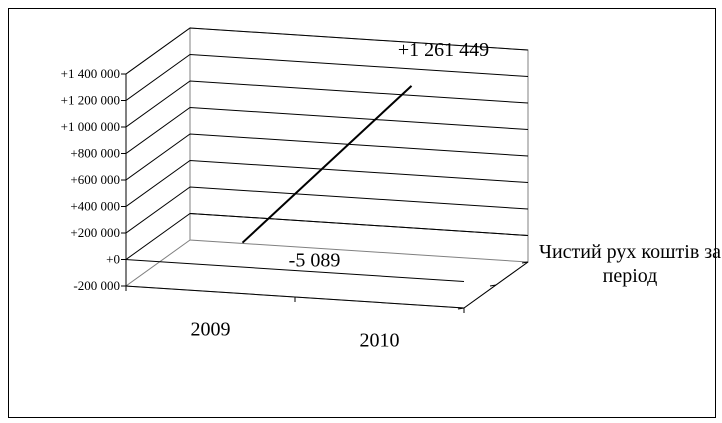 The height and width of the screenshot is (423, 722). I want to click on x-tick-label: 2009, so click(211, 330).